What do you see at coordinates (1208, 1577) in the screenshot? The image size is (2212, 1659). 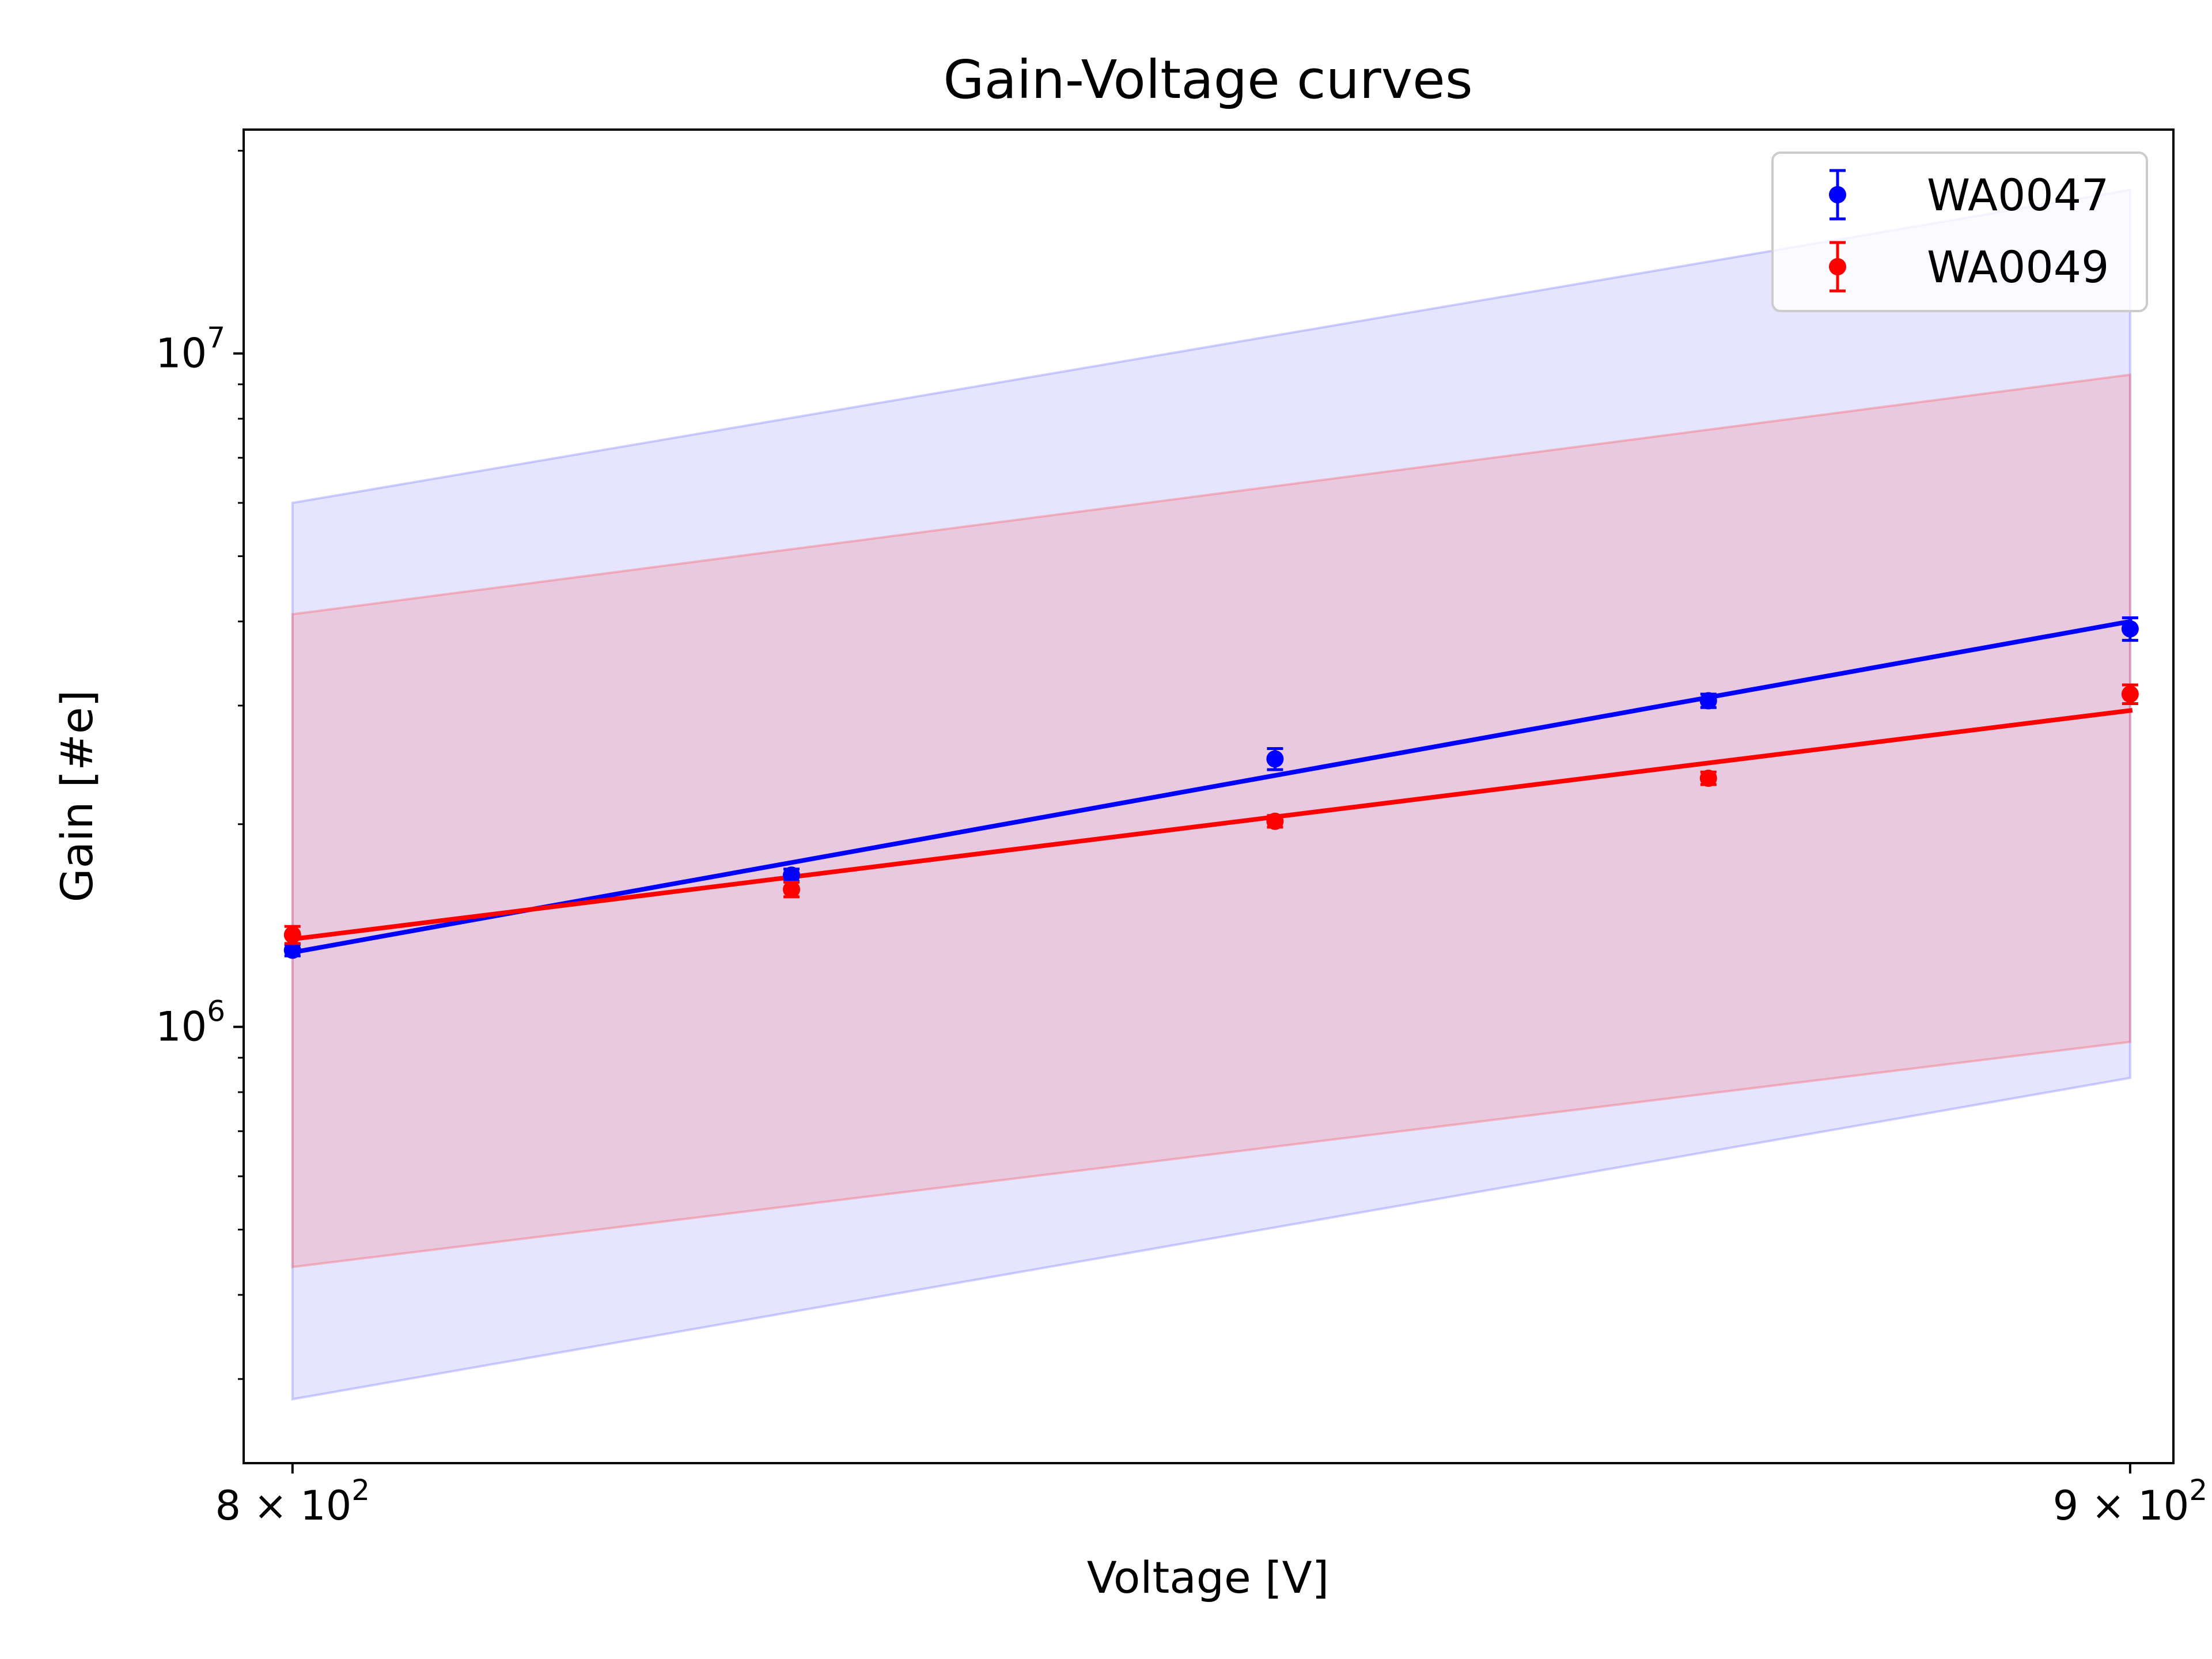 I see `x-axis-label: Voltage [V]` at bounding box center [1208, 1577].